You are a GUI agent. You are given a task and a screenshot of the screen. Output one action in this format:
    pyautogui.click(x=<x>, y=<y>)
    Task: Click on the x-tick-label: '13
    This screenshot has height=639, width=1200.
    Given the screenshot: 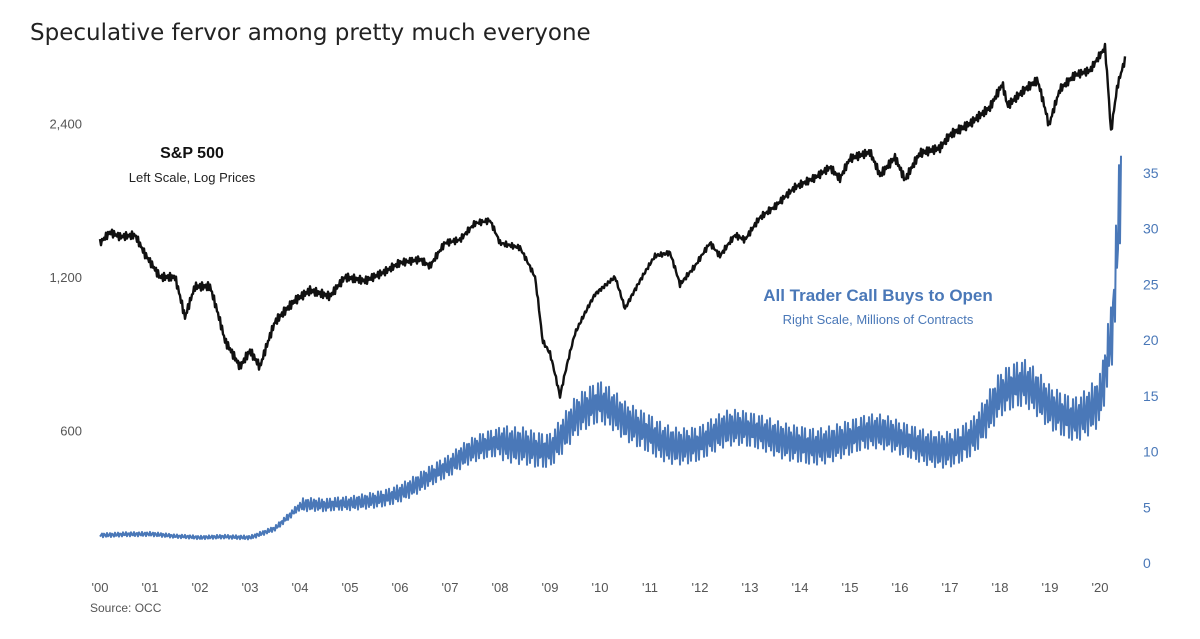 What is the action you would take?
    pyautogui.click(x=750, y=587)
    